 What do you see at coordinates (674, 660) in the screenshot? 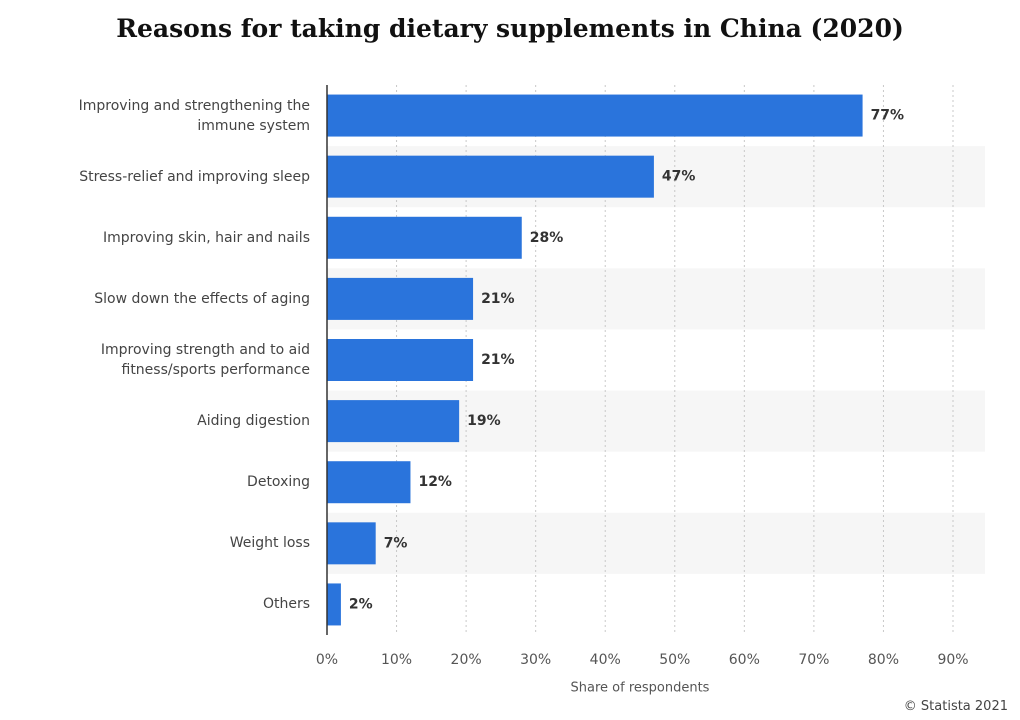
I see `x-tick-label: 50%` at bounding box center [674, 660].